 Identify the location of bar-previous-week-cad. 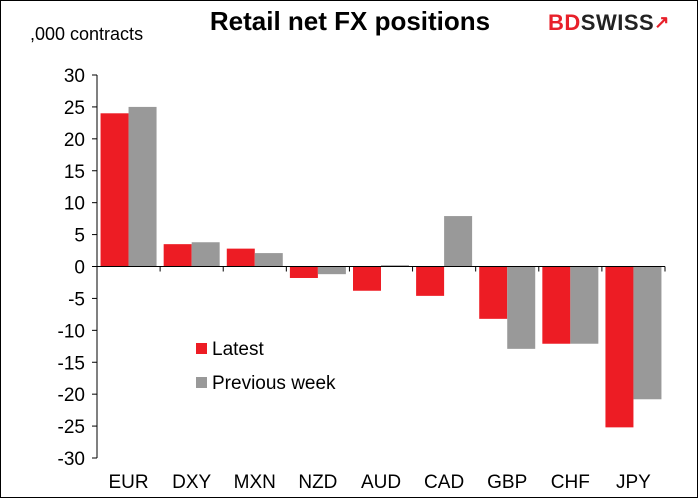
(458, 241).